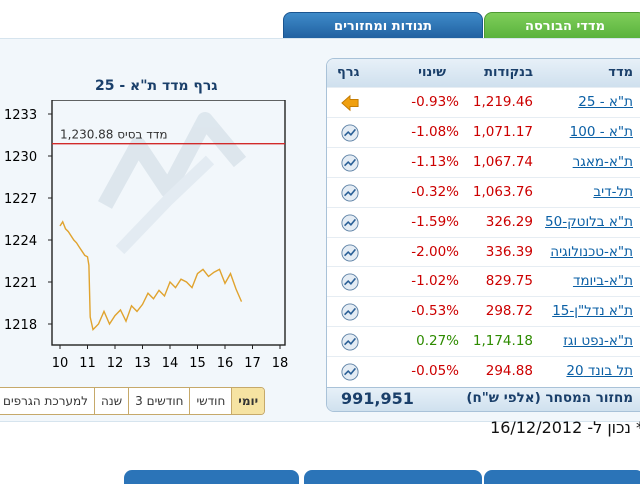  Describe the element at coordinates (549, 398) in the screenshot. I see `turnover-label: מחזור המסחר (אלפי ש"ח)` at that location.